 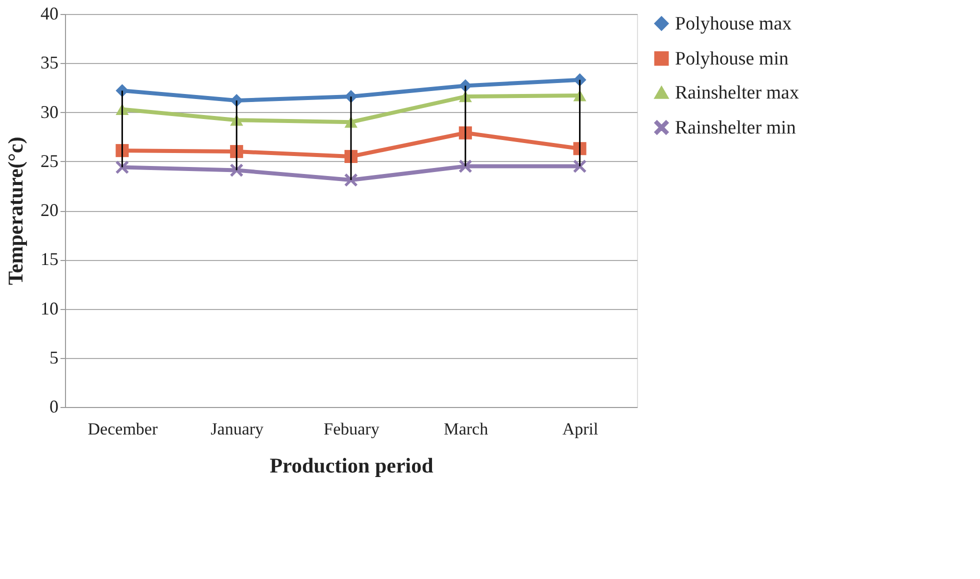 I want to click on legend-label: Rainshelter max, so click(x=737, y=93).